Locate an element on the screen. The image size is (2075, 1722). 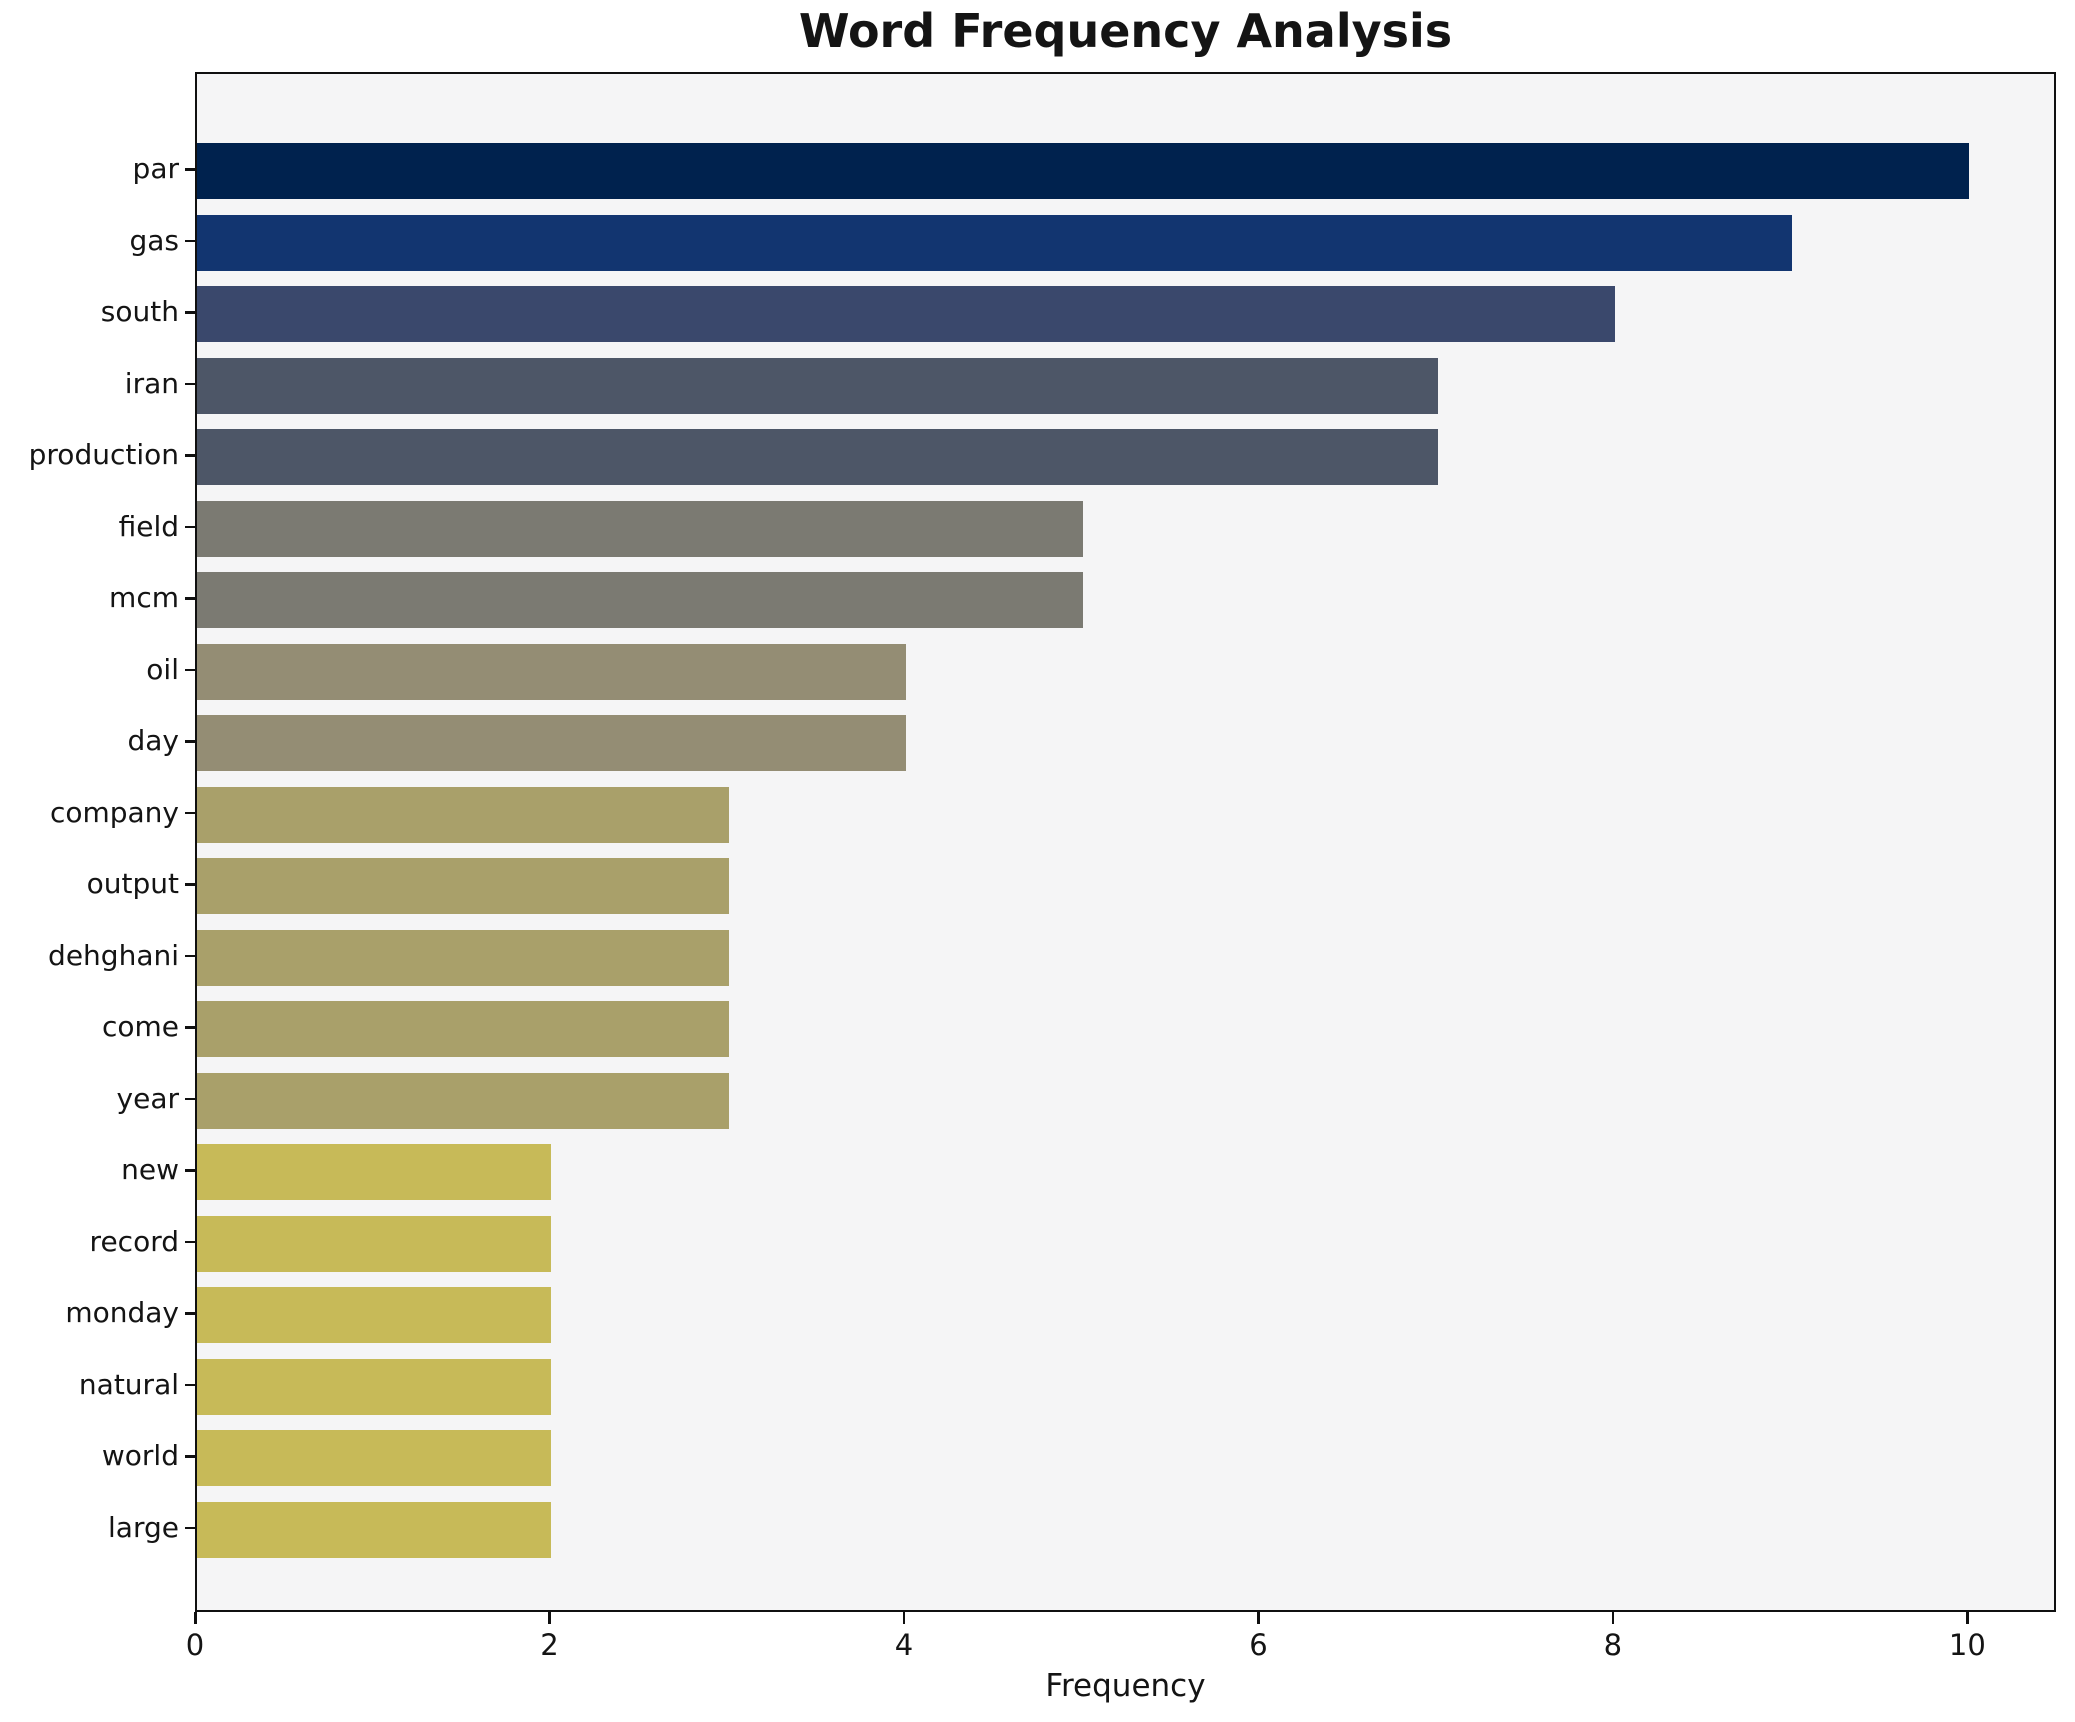
x-axis-title: Frequency is located at coordinates (1125, 1686).